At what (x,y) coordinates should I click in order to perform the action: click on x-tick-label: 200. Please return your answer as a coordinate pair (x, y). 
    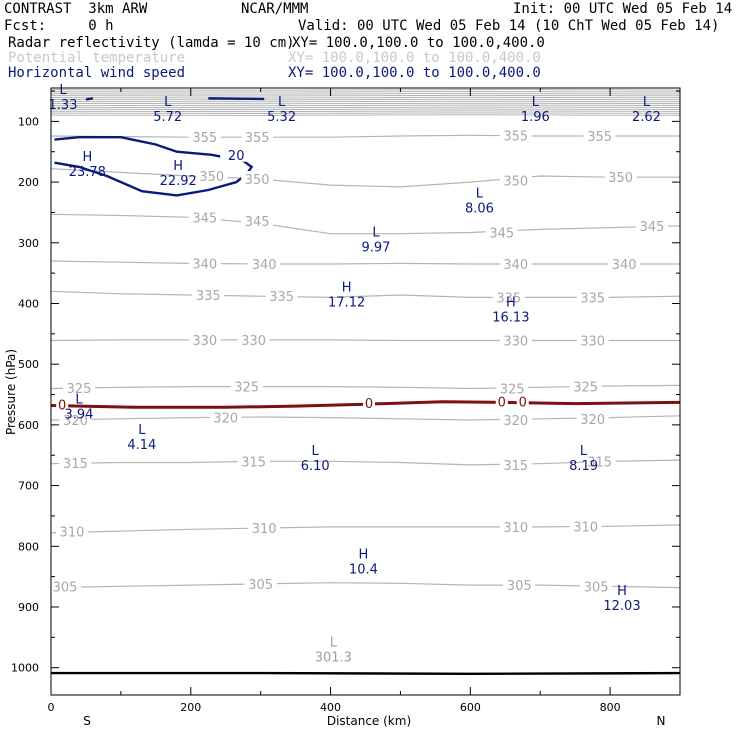
    Looking at the image, I should click on (190, 707).